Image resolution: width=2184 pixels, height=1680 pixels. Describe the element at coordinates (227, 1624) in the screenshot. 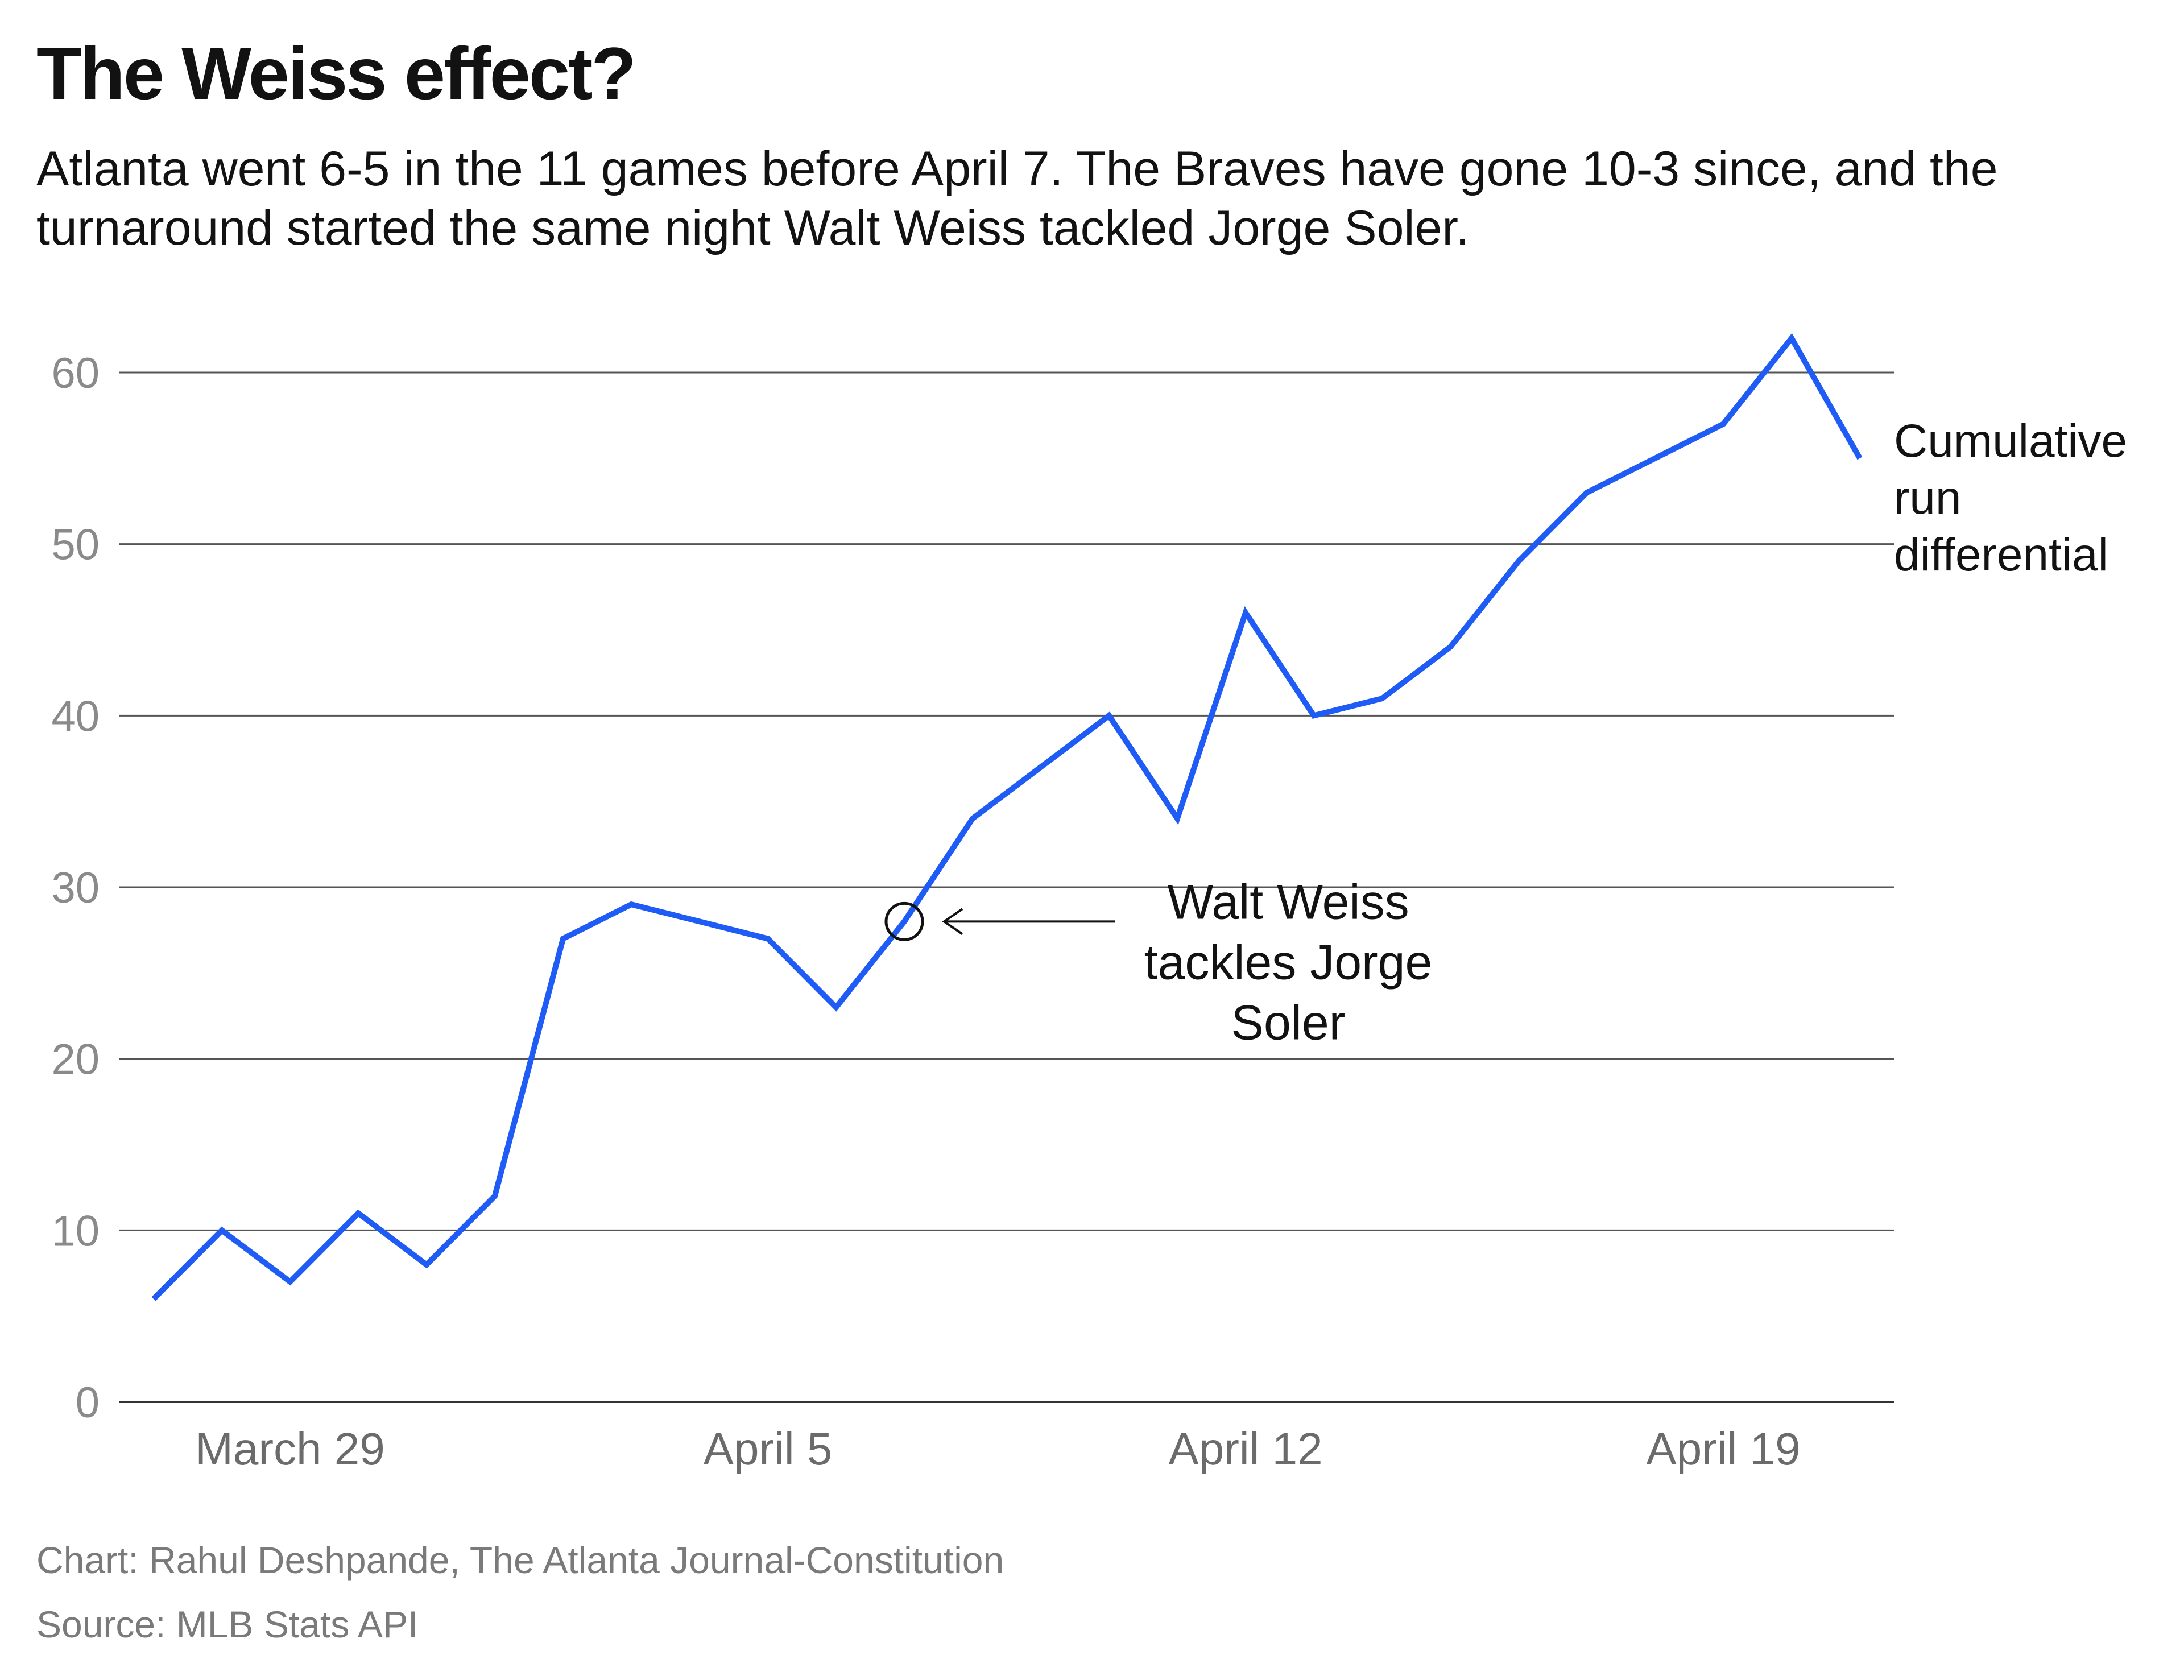

I see `data-source: Source: MLB Stats API` at that location.